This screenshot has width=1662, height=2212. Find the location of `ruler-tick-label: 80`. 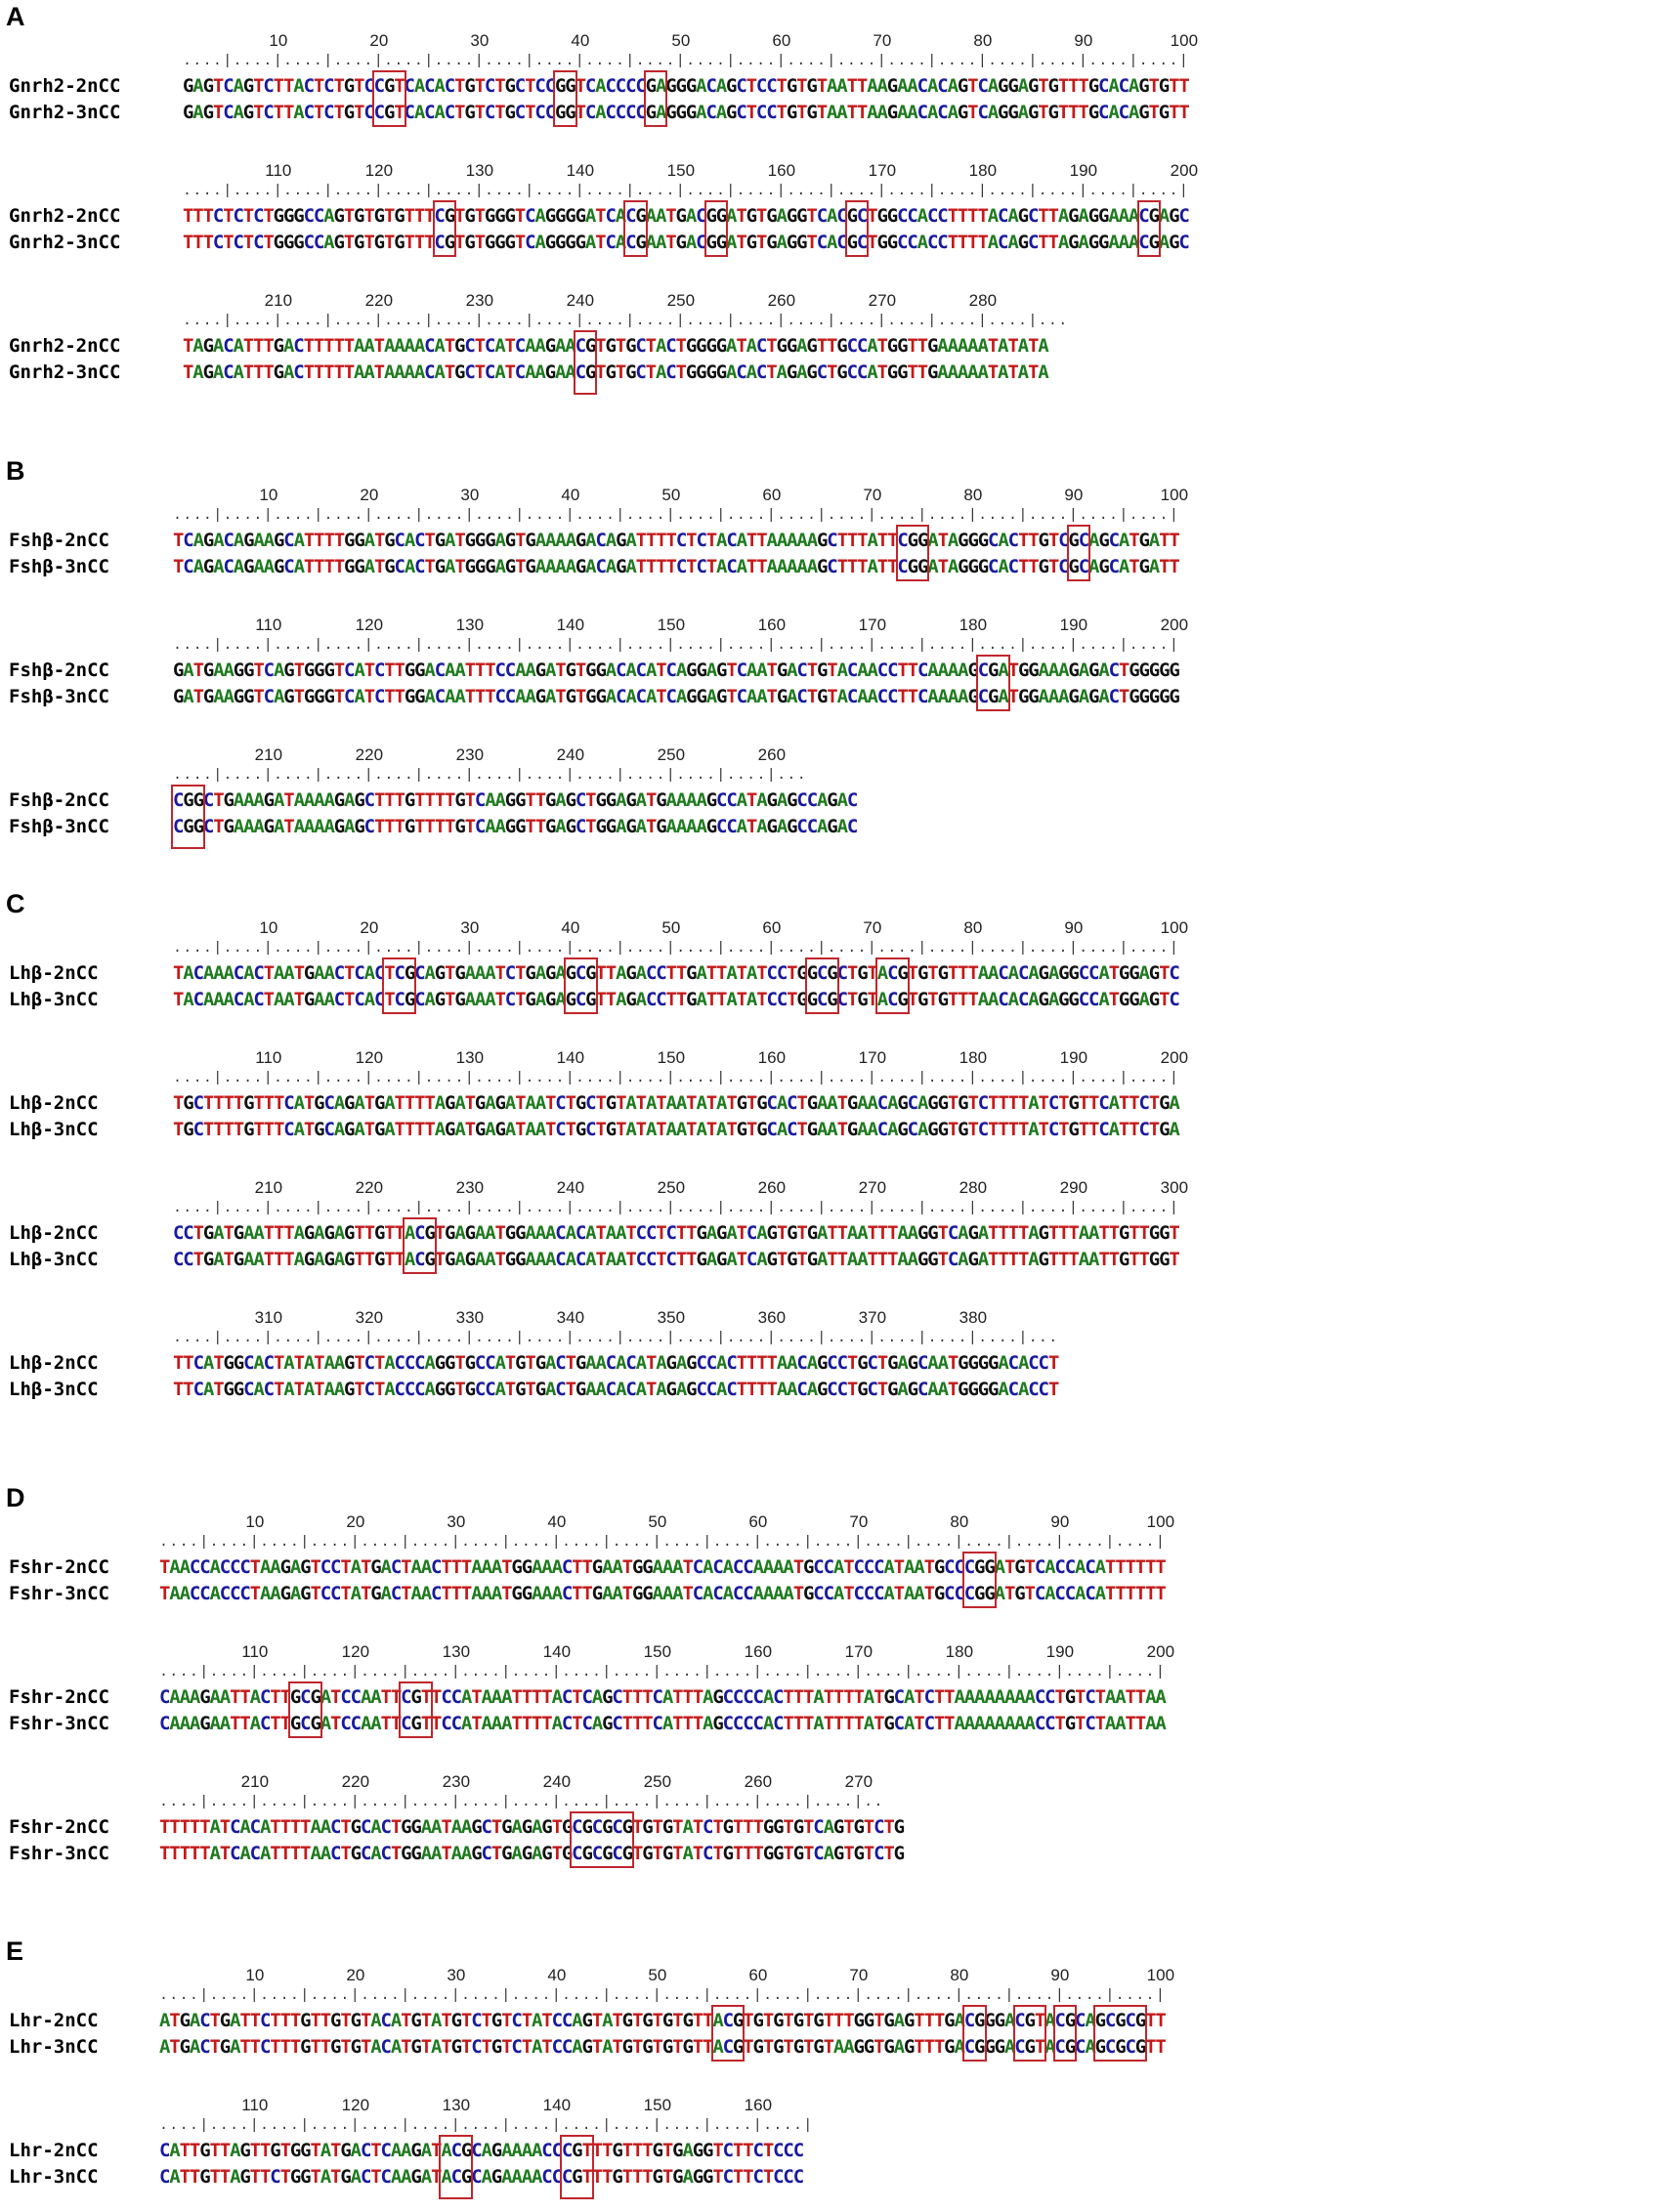

ruler-tick-label: 80 is located at coordinates (959, 1975).